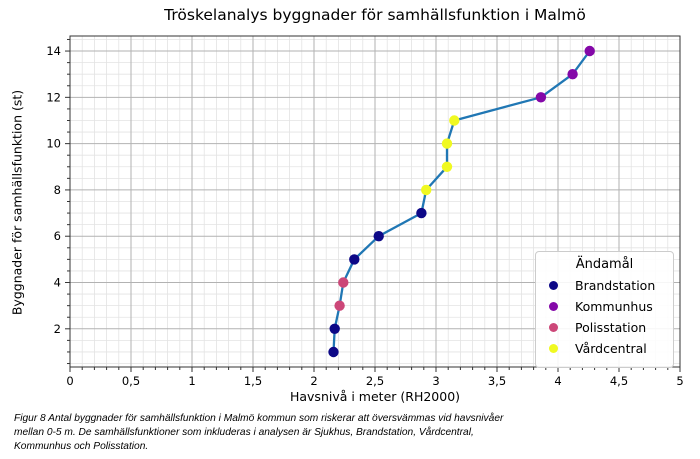 The image size is (700, 459). I want to click on y-tick-label: 4, so click(57, 283).